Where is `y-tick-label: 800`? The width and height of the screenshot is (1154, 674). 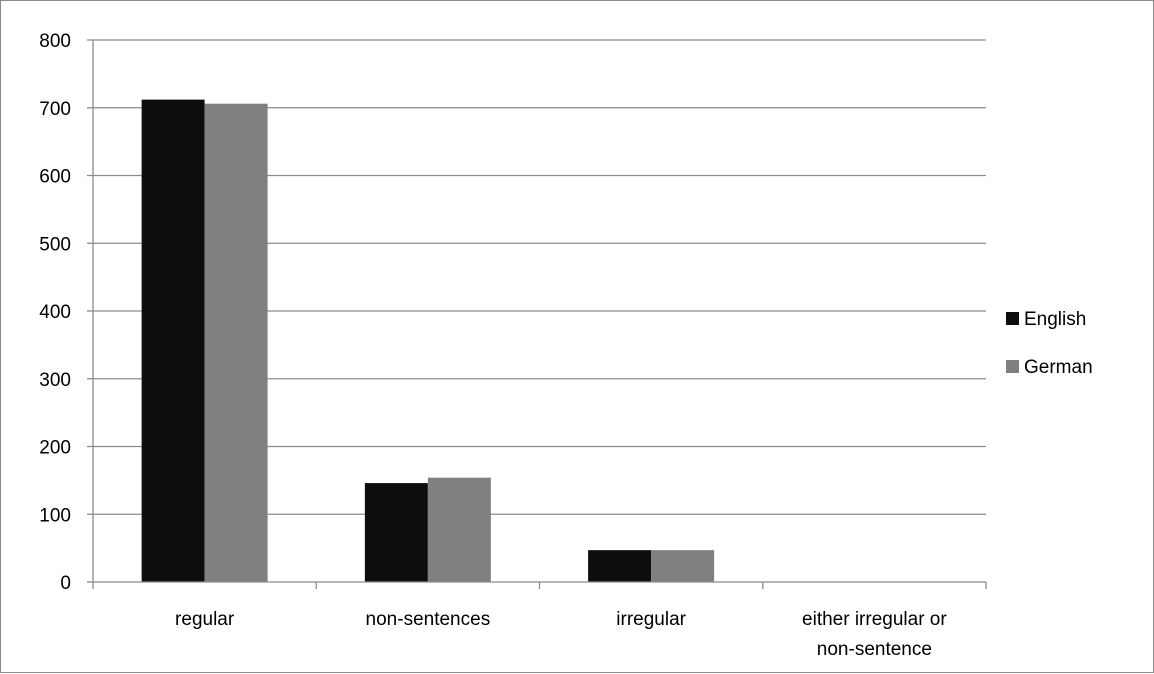
y-tick-label: 800 is located at coordinates (55, 41).